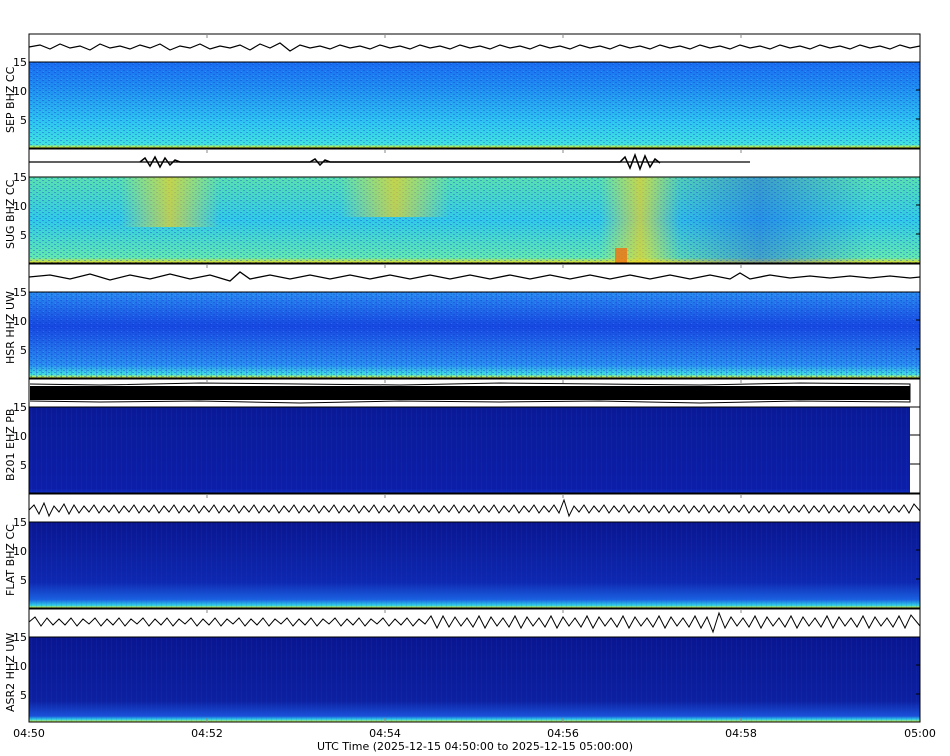 The height and width of the screenshot is (756, 950). Describe the element at coordinates (915, 392) in the screenshot. I see `y-tick-marks` at that location.